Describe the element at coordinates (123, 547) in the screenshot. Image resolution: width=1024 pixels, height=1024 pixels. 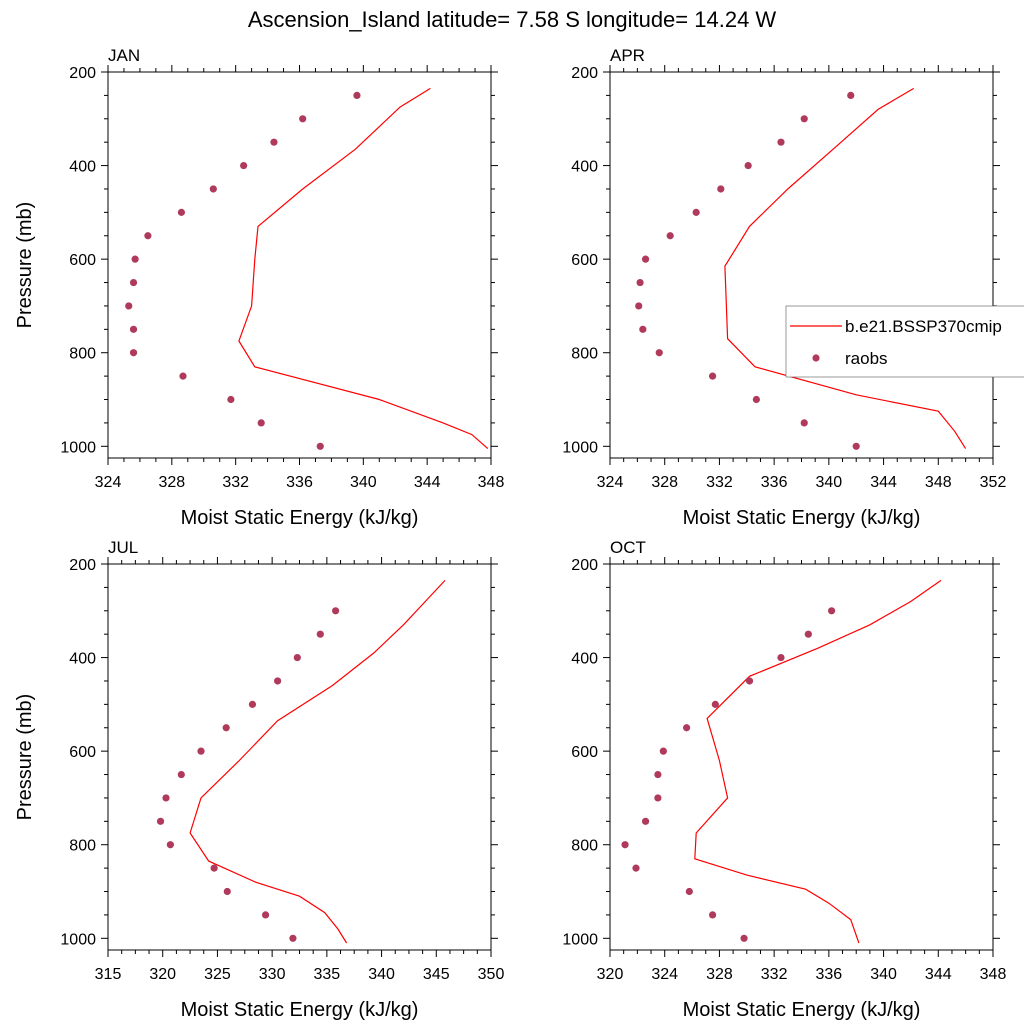
I see `panel-label: JUL` at that location.